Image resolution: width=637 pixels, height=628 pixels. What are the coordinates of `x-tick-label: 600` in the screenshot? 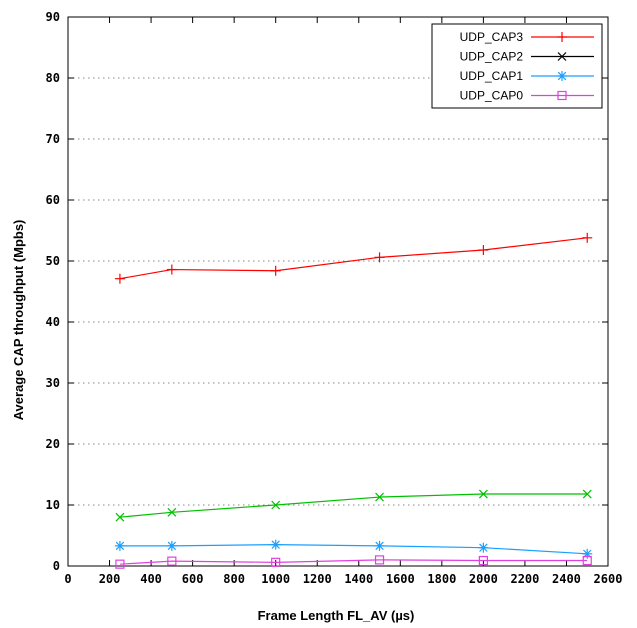 It's located at (193, 579).